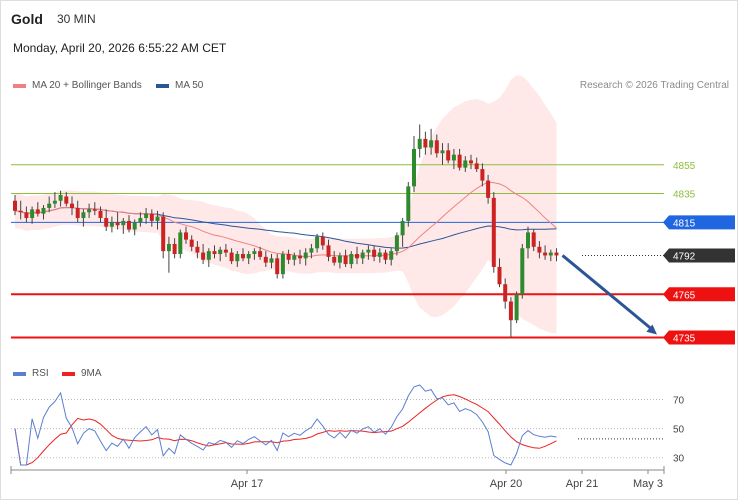 This screenshot has width=738, height=500. What do you see at coordinates (162, 85) in the screenshot?
I see `legend-ma50-swatch` at bounding box center [162, 85].